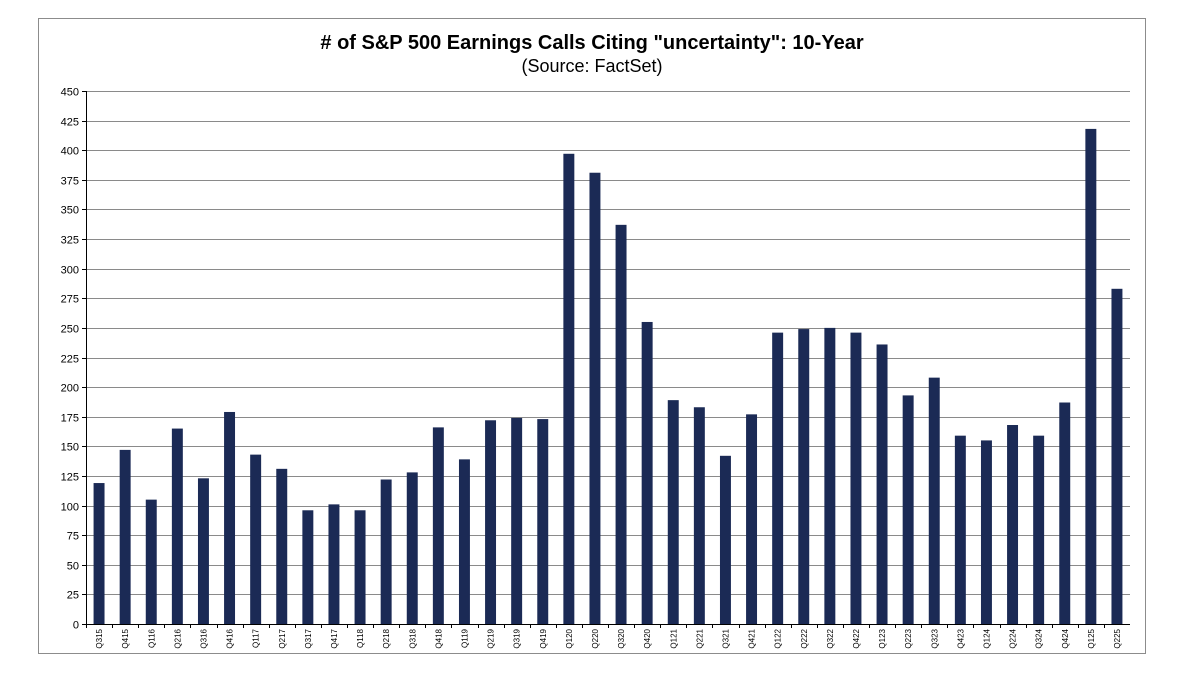 Image resolution: width=1179 pixels, height=675 pixels. What do you see at coordinates (726, 638) in the screenshot?
I see `x-tick-label-Q321: Q321` at bounding box center [726, 638].